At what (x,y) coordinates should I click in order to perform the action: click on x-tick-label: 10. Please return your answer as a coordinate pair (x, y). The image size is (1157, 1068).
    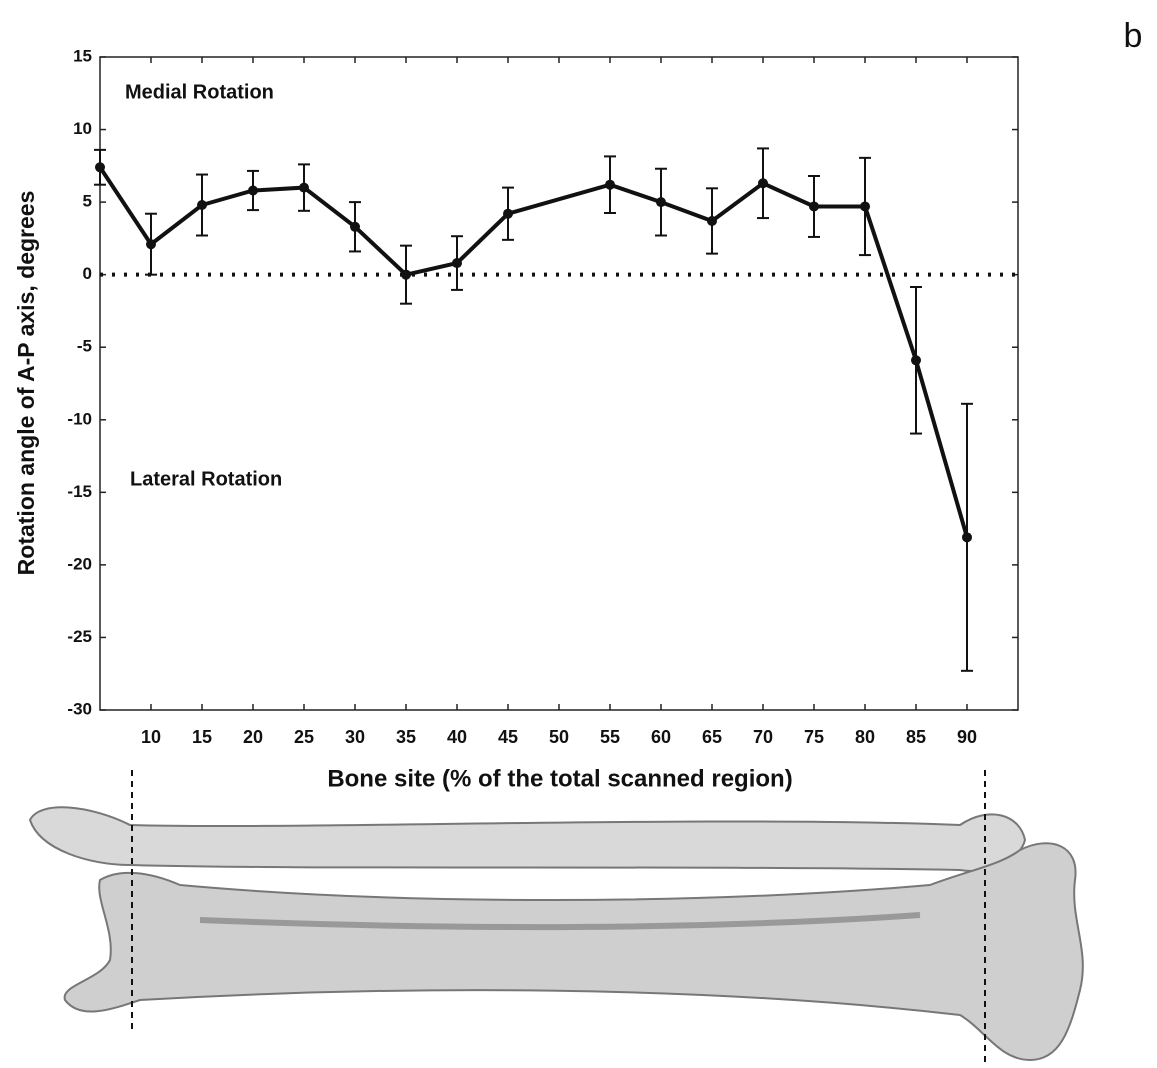
    Looking at the image, I should click on (151, 737).